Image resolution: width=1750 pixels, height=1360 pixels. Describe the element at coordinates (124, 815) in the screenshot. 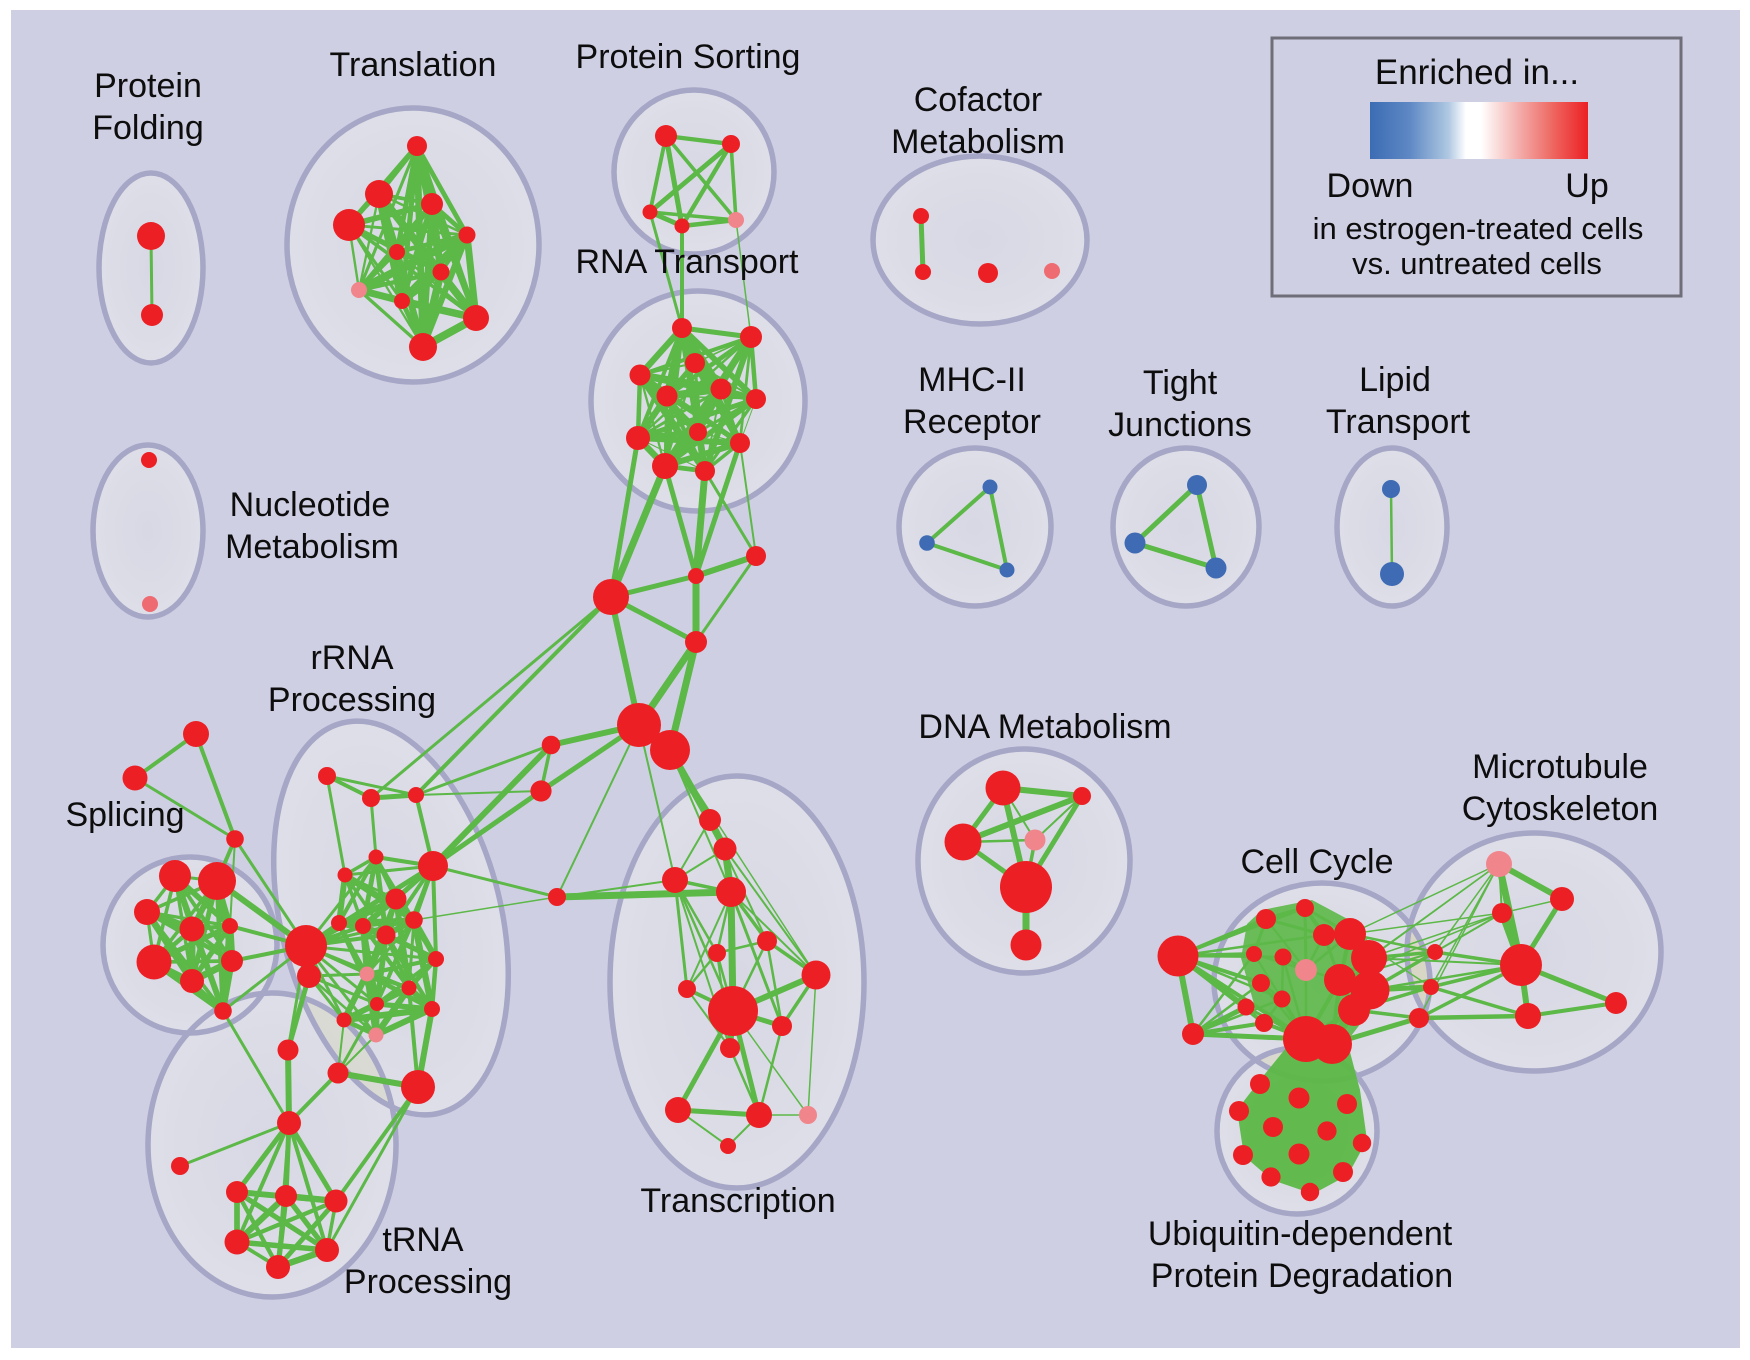

I see `svg-text: Splicing` at that location.